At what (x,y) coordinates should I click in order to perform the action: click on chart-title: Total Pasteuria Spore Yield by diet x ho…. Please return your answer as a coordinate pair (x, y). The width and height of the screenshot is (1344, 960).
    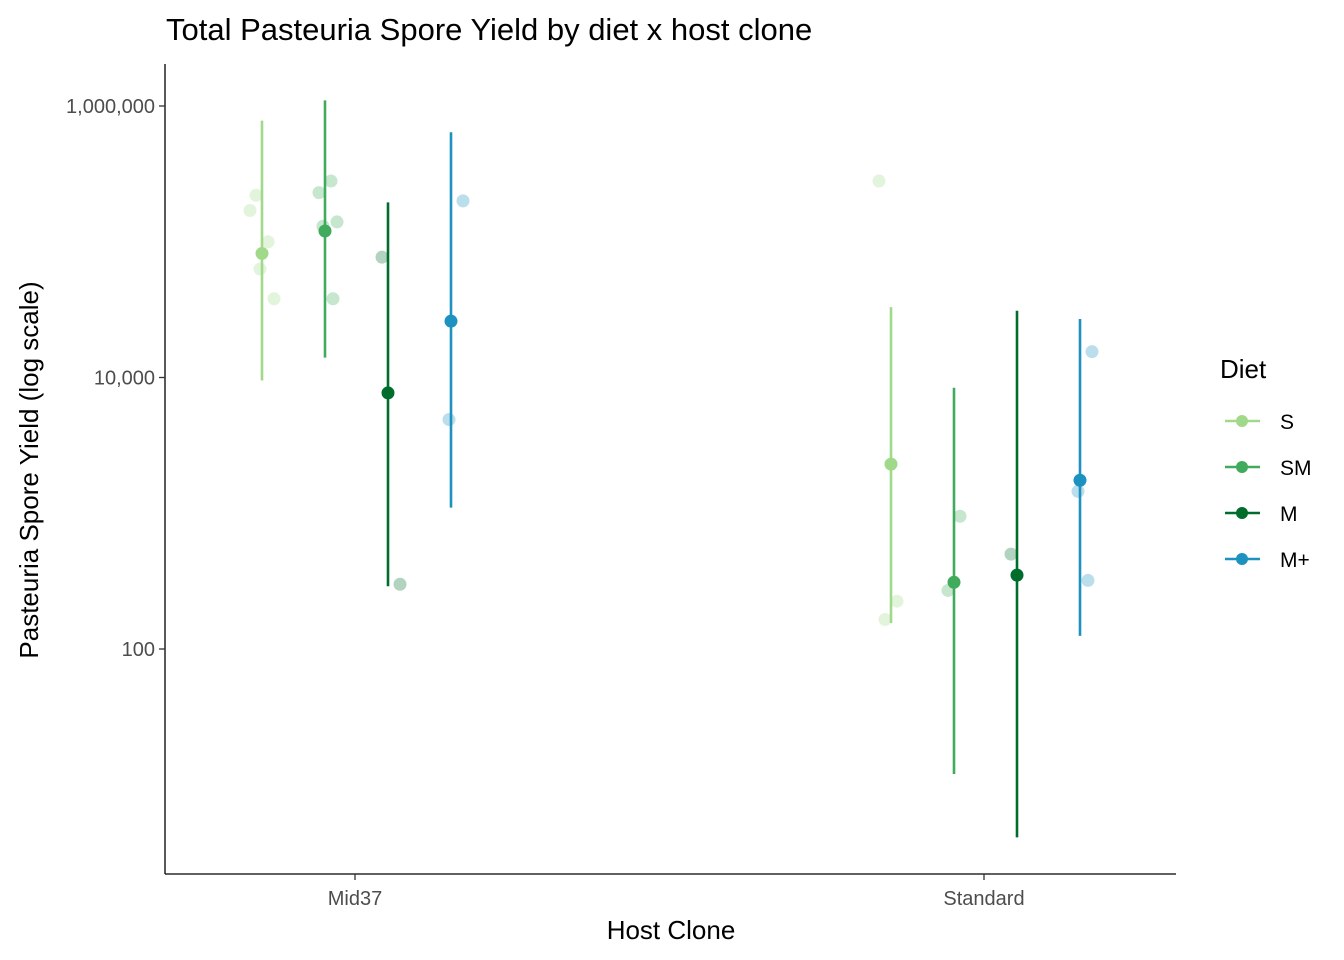
    Looking at the image, I should click on (489, 29).